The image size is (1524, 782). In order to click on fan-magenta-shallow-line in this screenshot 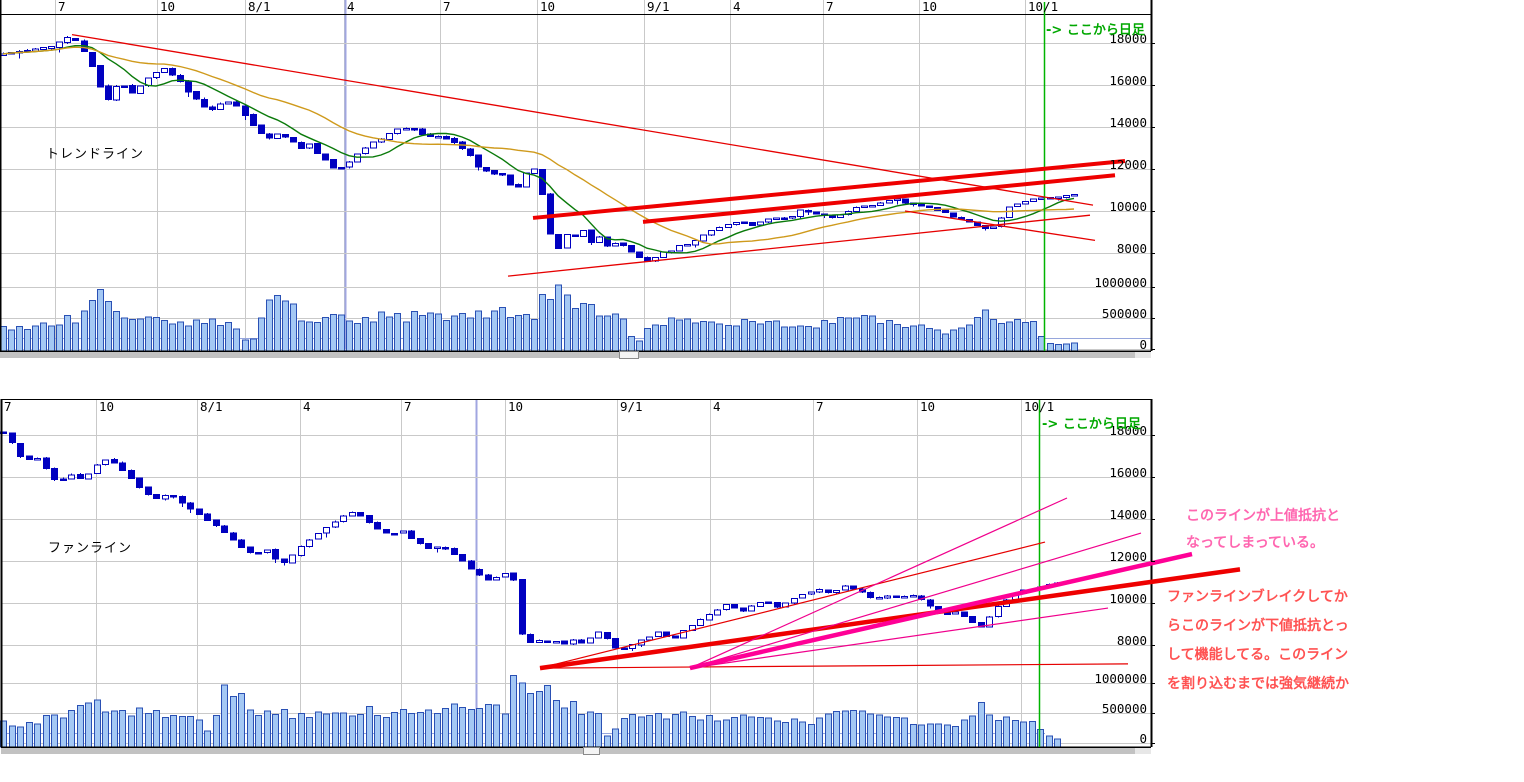, I will do `click(899, 638)`.